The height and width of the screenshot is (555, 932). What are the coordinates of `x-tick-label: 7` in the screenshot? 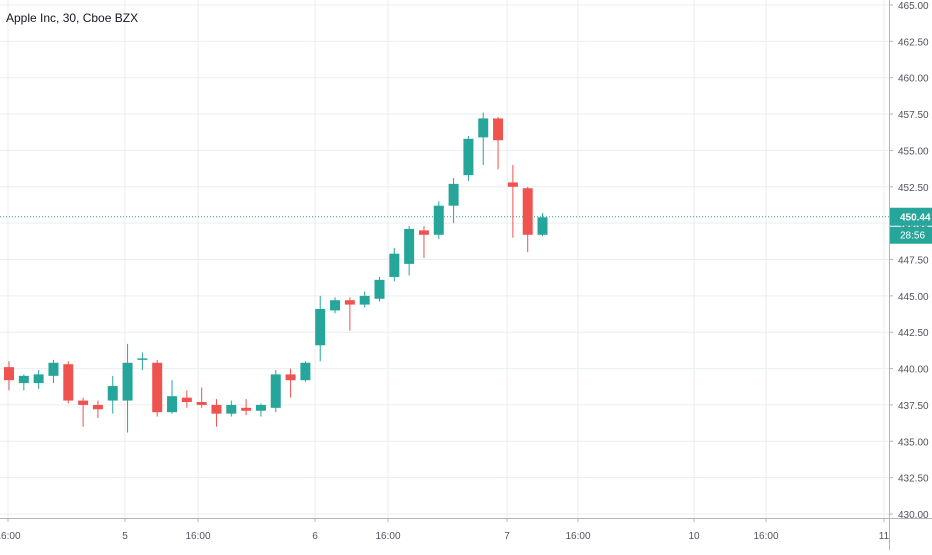 It's located at (507, 536).